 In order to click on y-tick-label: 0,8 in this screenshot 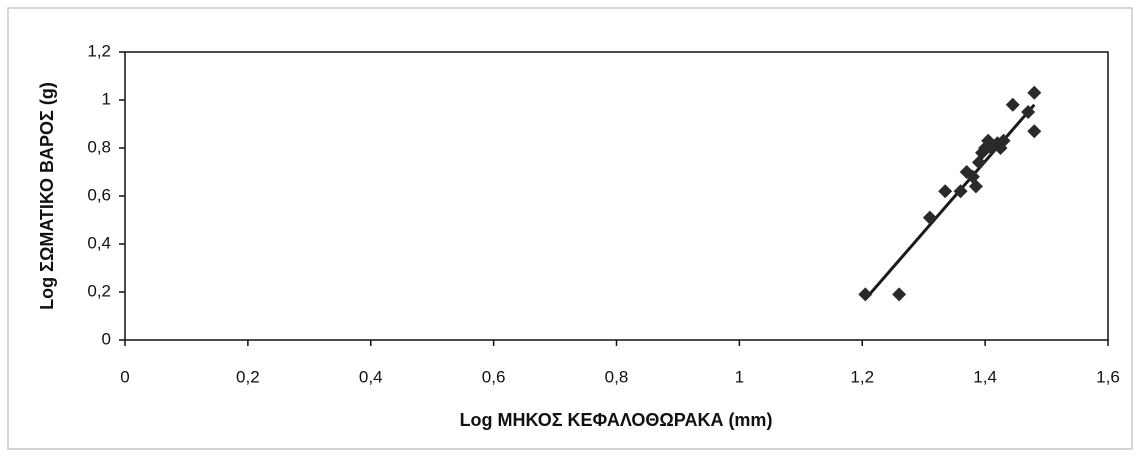, I will do `click(99, 146)`.